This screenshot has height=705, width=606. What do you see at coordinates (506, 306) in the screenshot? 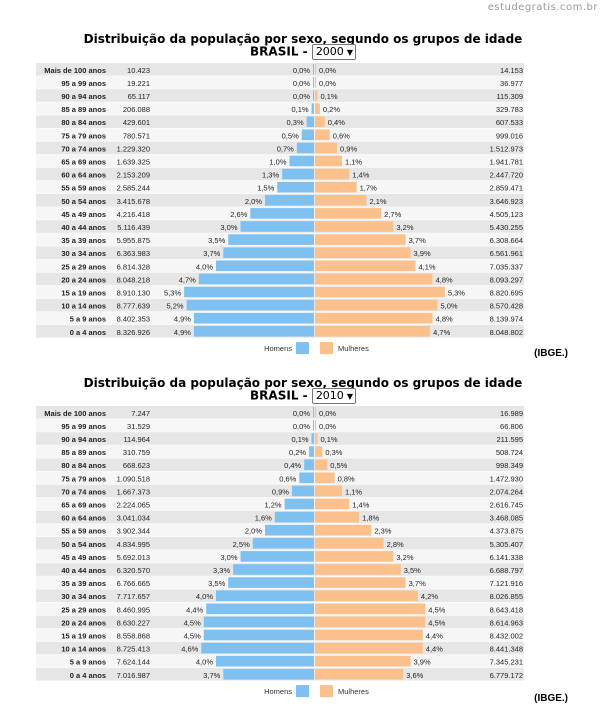
I see `women-count-label: 8.570.428` at bounding box center [506, 306].